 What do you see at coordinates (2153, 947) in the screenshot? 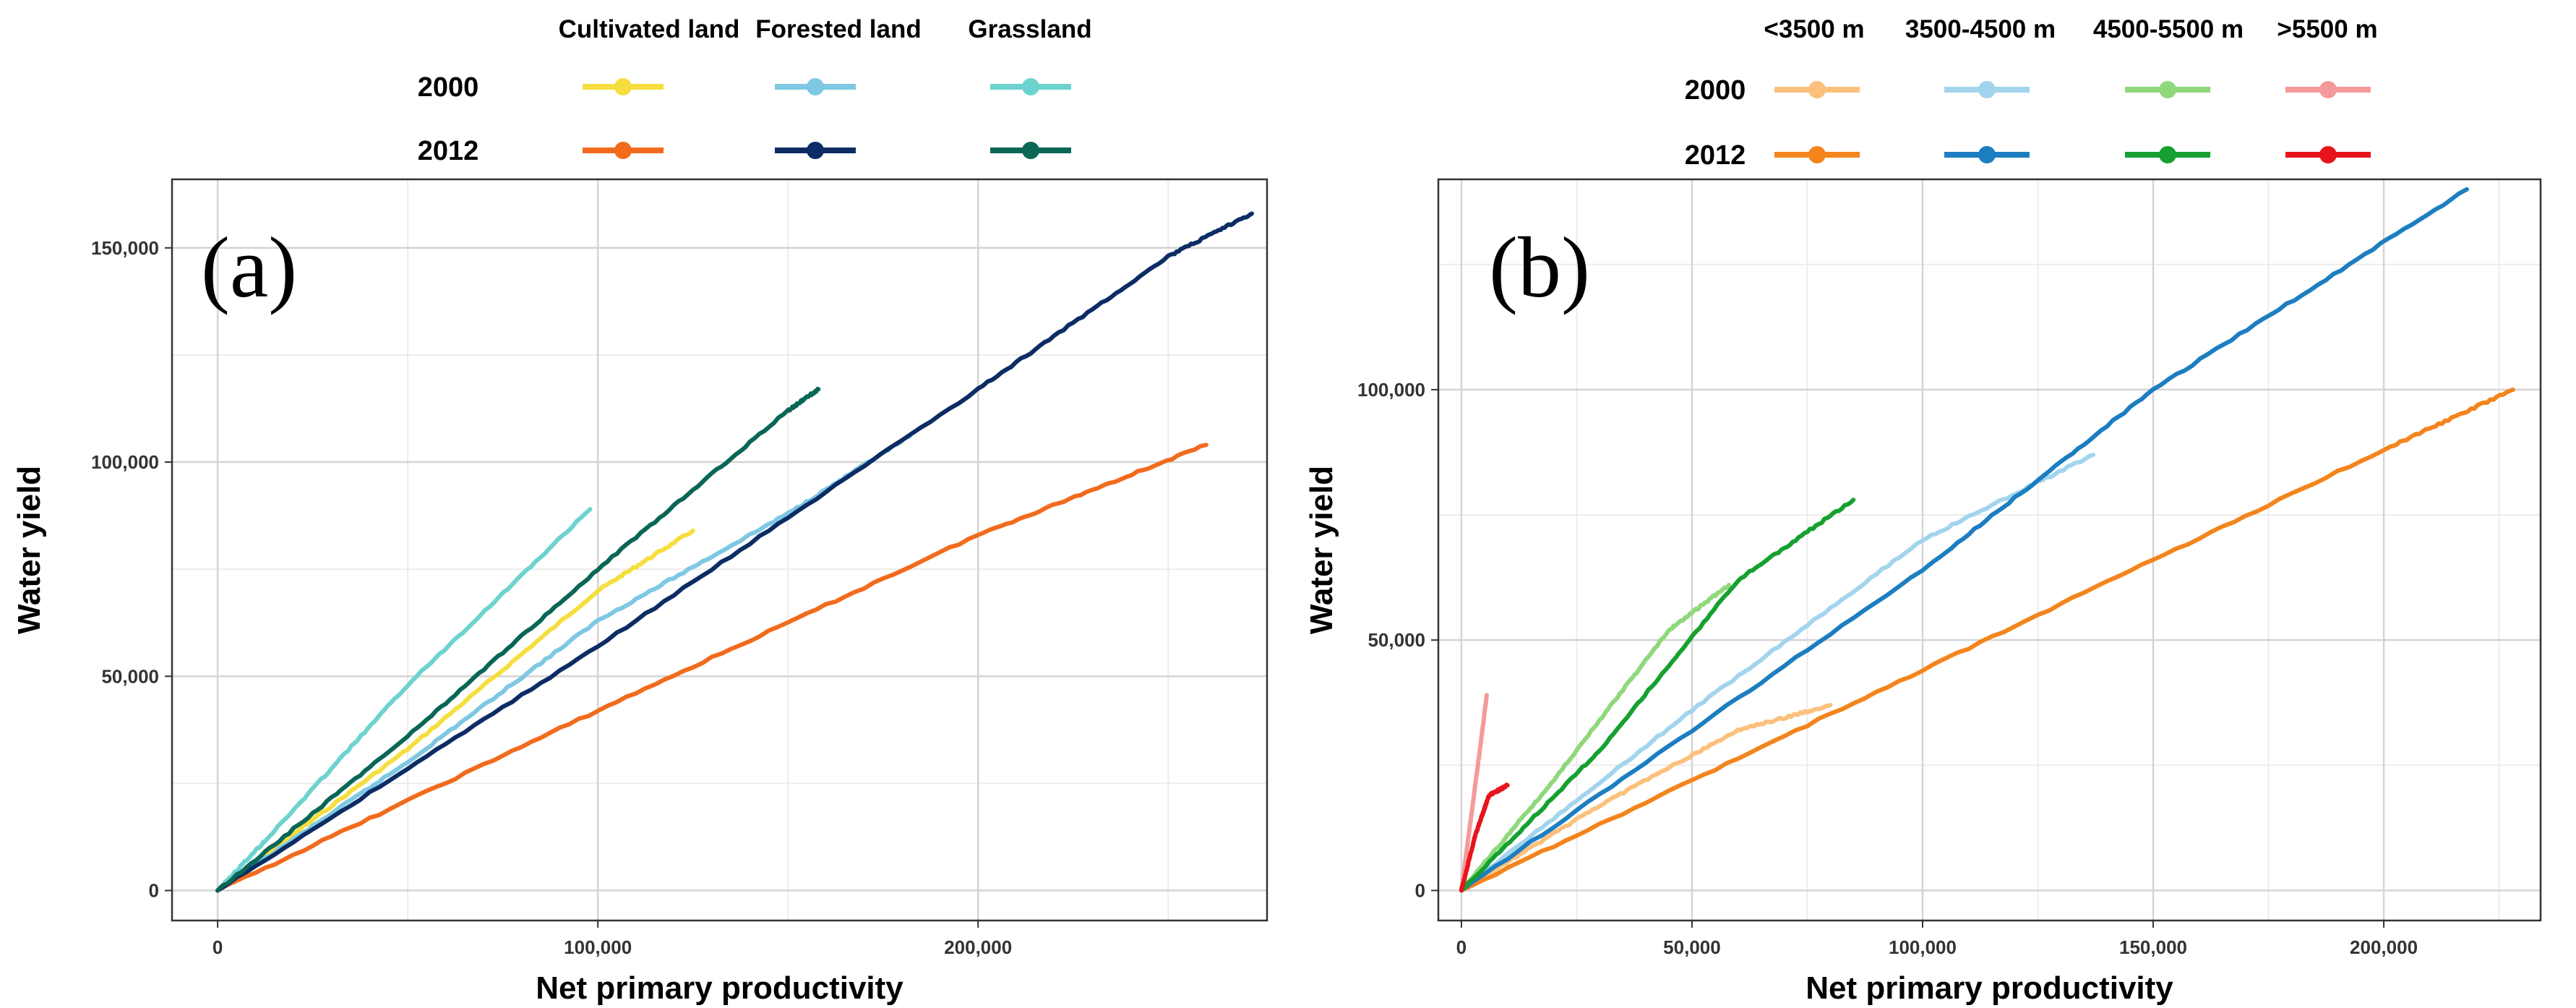
I see `x-tick-label: 150,000` at bounding box center [2153, 947].